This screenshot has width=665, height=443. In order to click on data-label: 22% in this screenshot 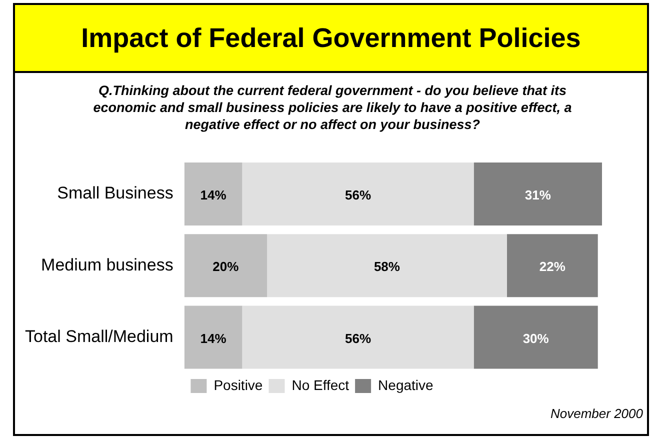, I will do `click(552, 266)`.